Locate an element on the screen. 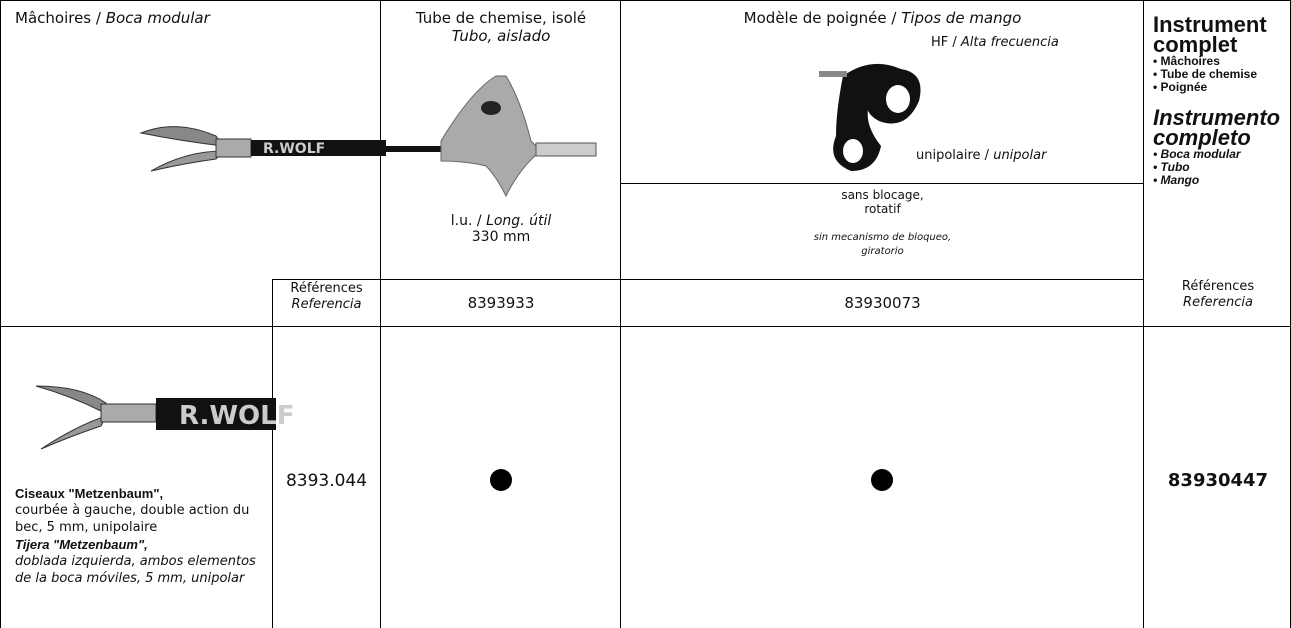  handle-heading: Modèle de poignée / Tipos de mango is located at coordinates (882, 18).